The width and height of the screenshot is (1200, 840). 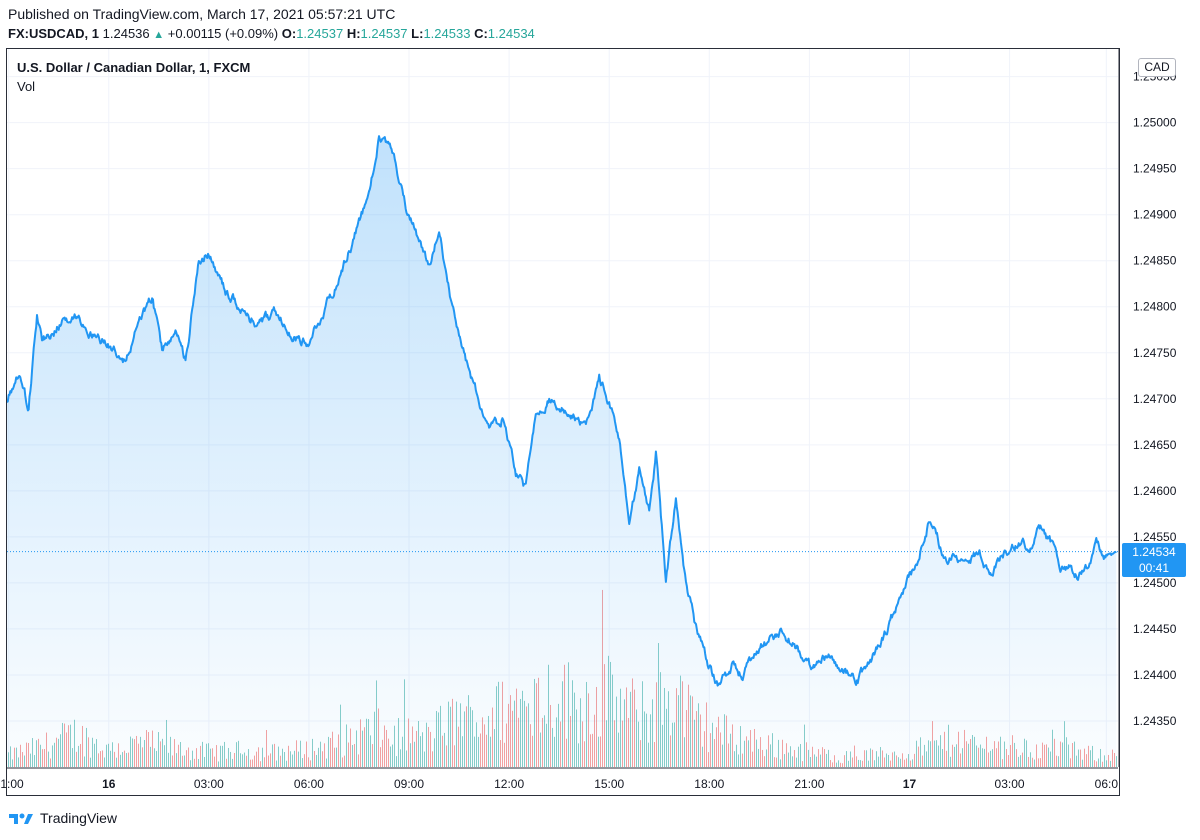 I want to click on open-value: 1.24537, so click(x=320, y=33).